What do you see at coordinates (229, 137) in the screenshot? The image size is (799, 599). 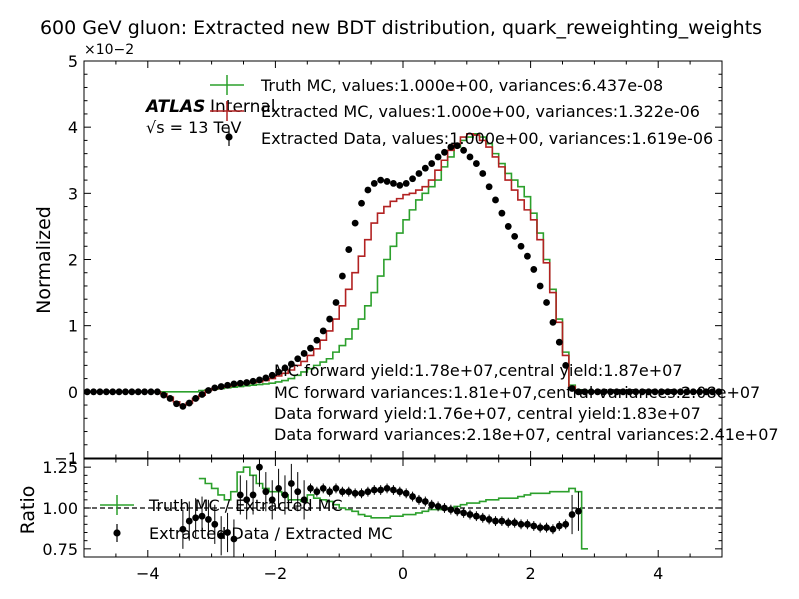 I see `legend-extracted-data-marker-icon` at bounding box center [229, 137].